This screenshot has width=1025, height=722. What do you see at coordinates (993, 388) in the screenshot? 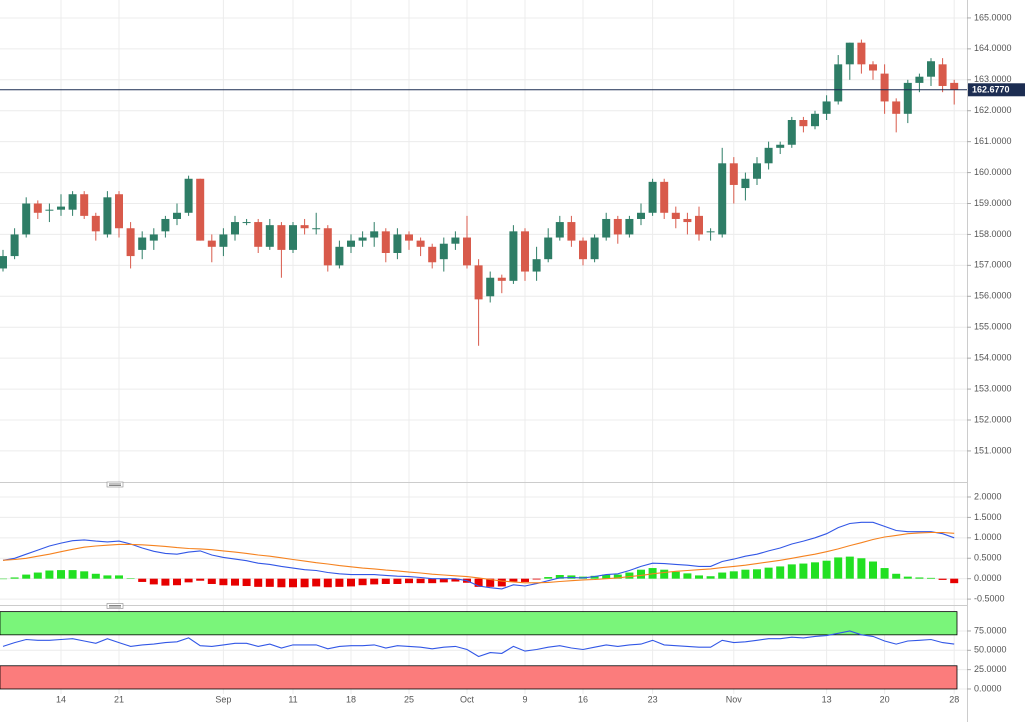
I see `y-tick-label: 153.0000` at bounding box center [993, 388].